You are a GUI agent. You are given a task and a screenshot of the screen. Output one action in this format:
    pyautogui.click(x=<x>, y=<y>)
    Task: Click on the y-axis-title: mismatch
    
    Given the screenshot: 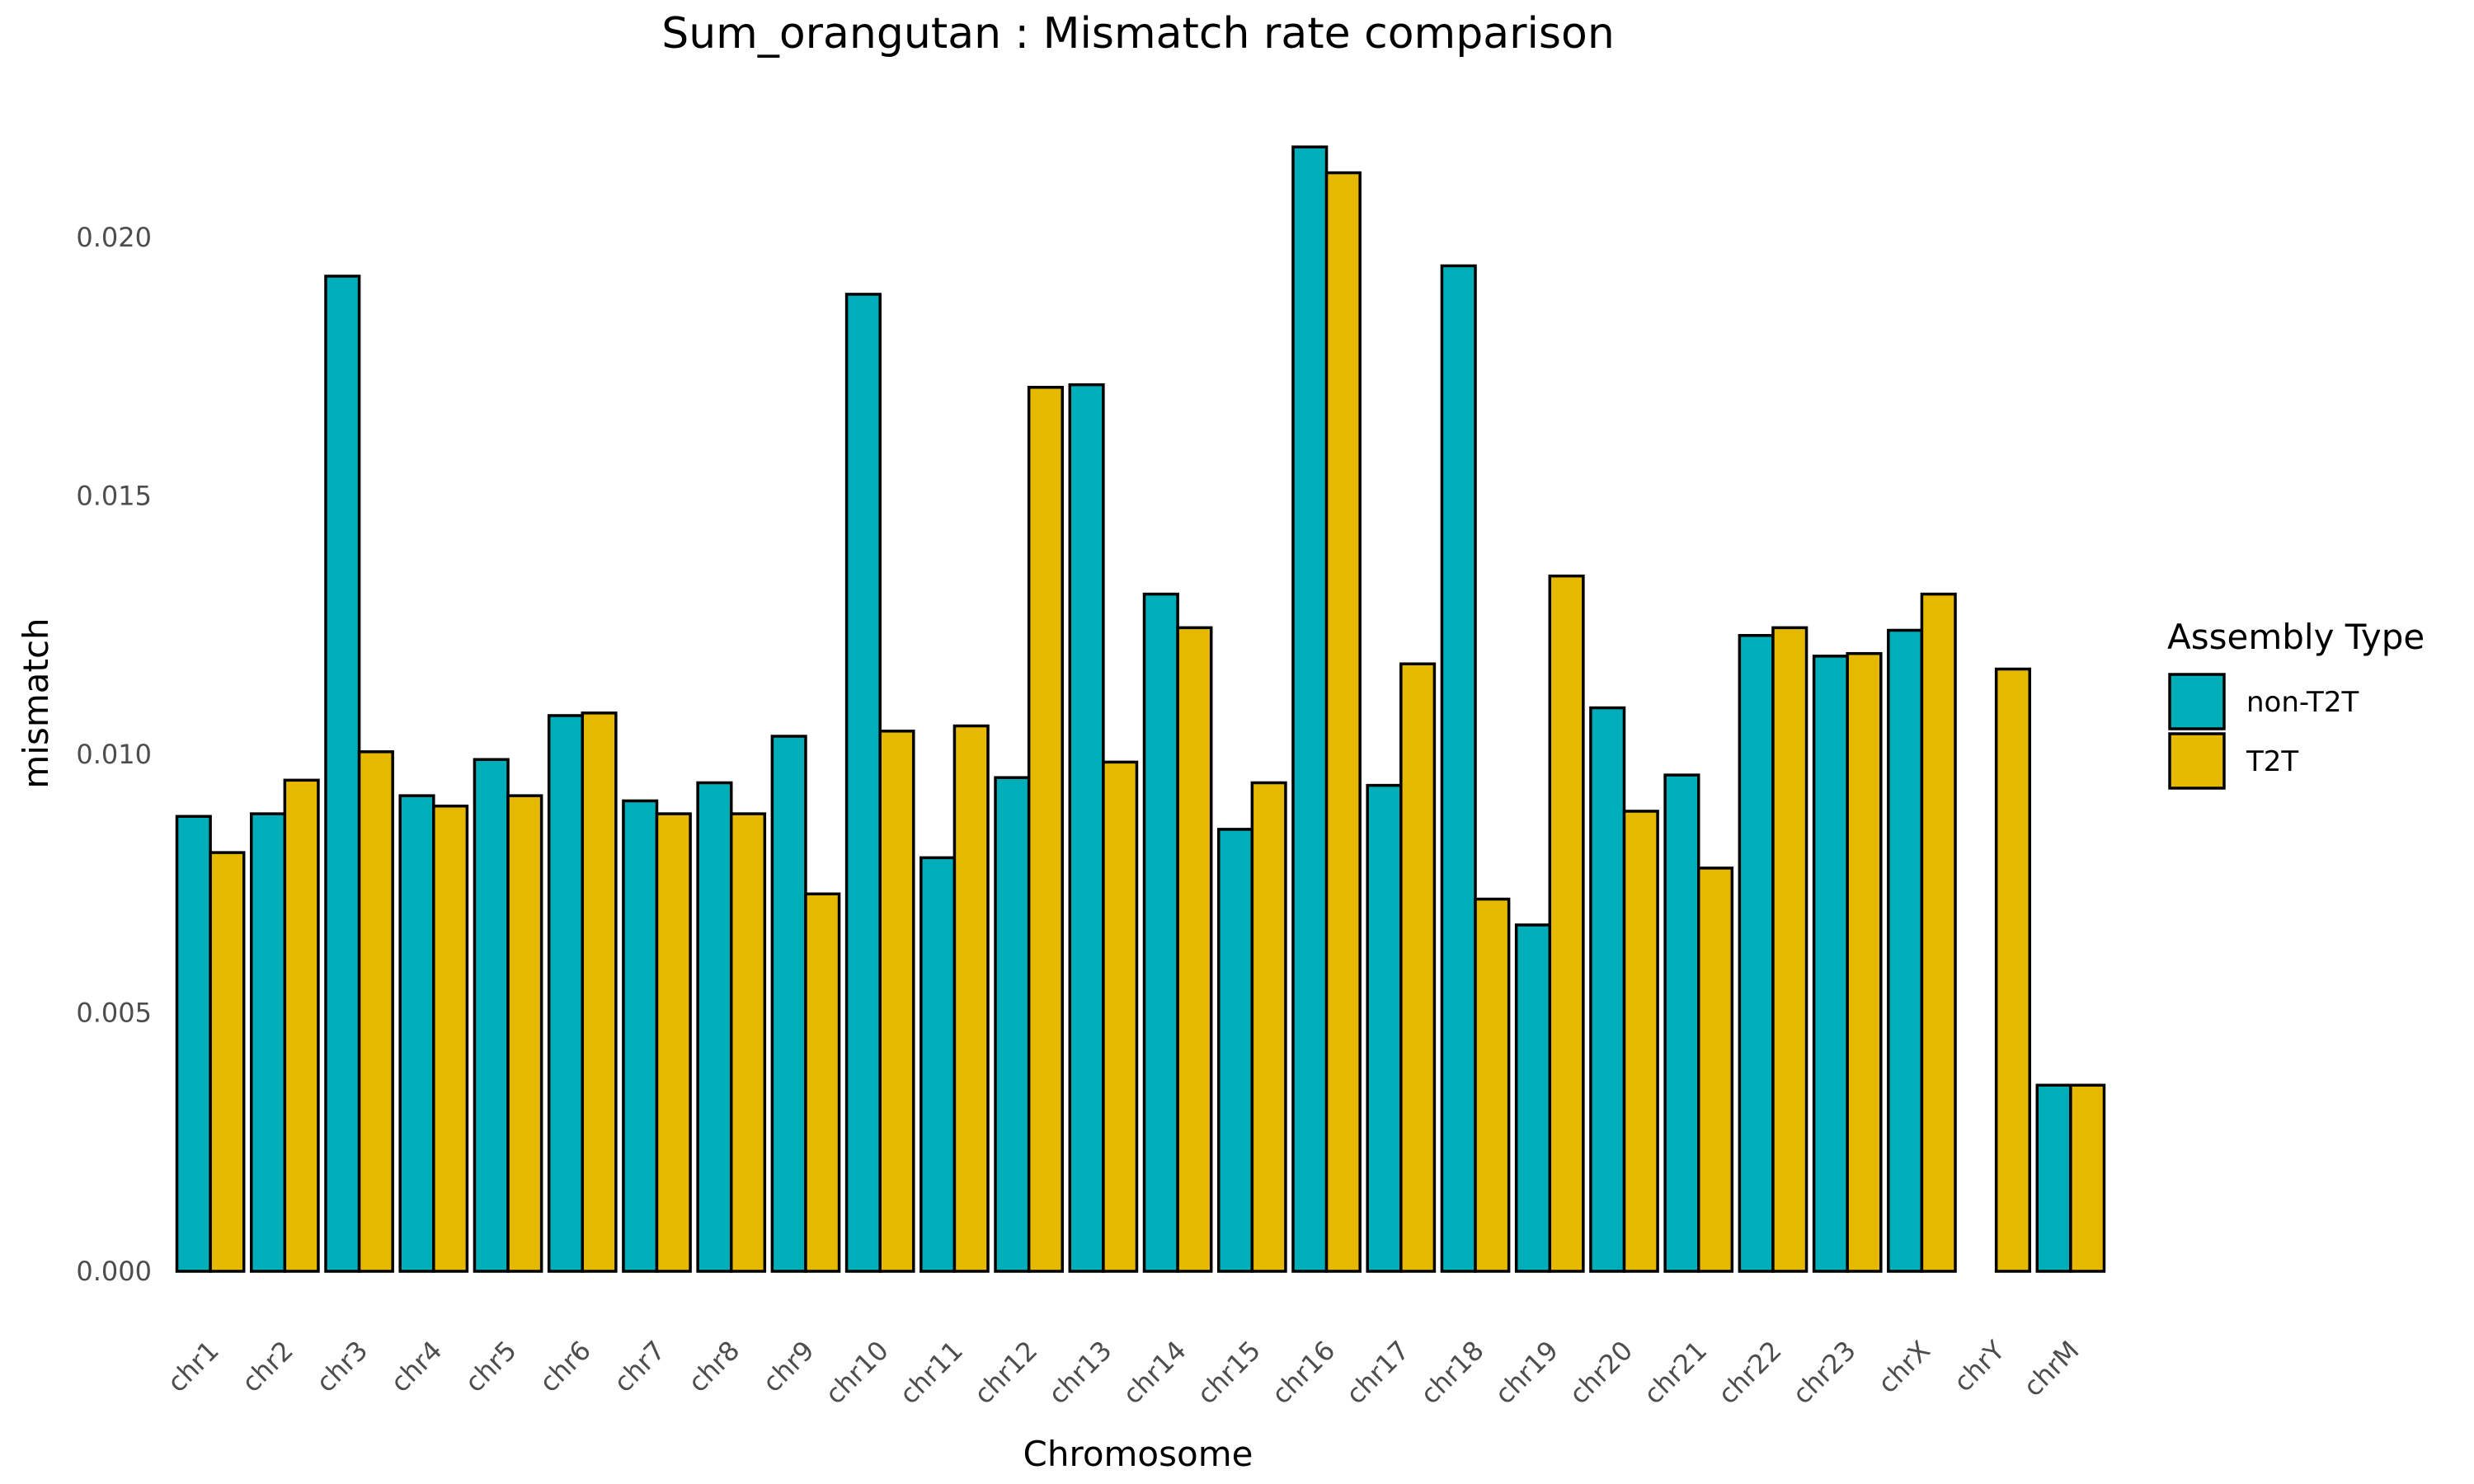 What is the action you would take?
    pyautogui.click(x=36, y=703)
    